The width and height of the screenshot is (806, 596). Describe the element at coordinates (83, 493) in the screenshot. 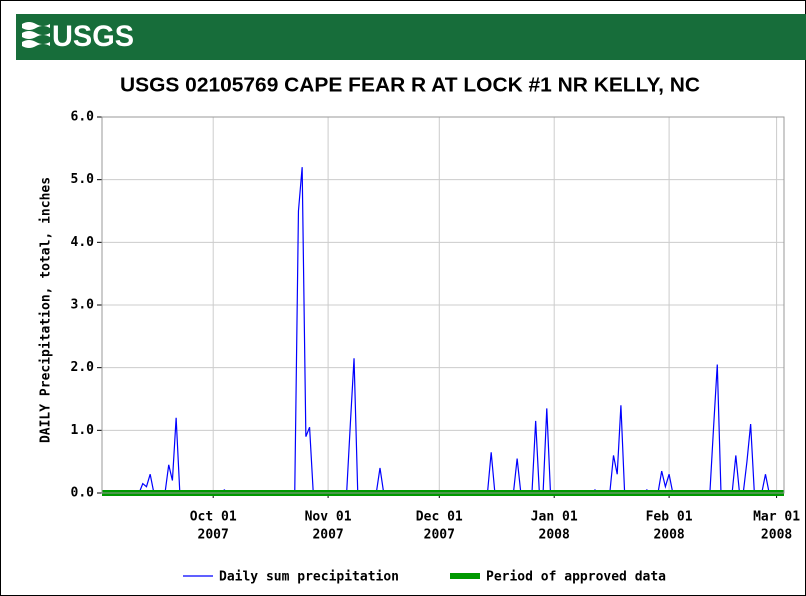

I see `y-tick-label: 0.0` at that location.